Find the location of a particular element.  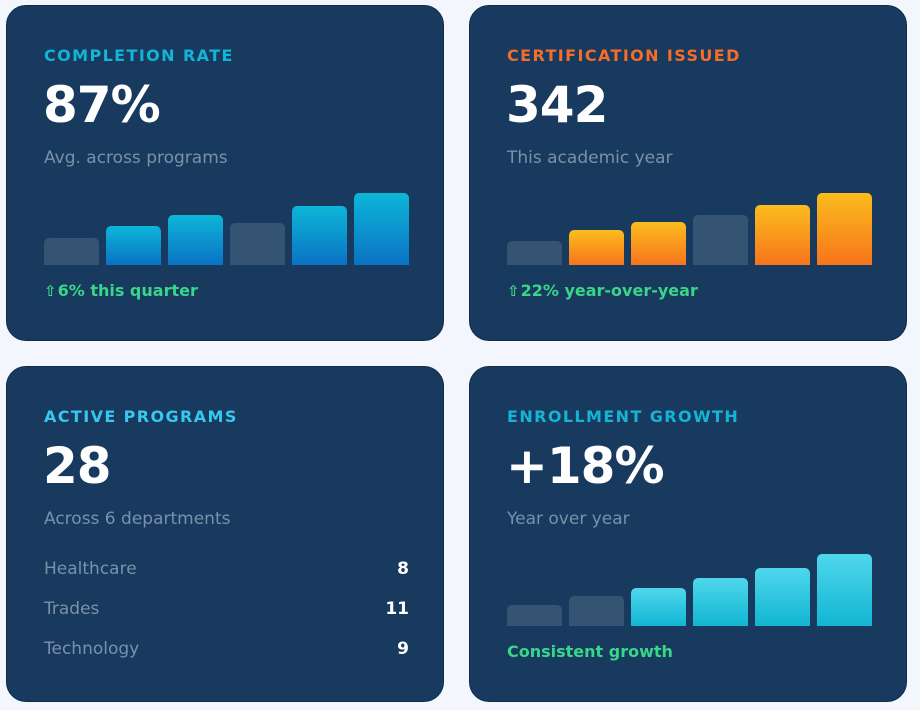

certification-issued-label: CERTIFICATION ISSUED is located at coordinates (624, 55).